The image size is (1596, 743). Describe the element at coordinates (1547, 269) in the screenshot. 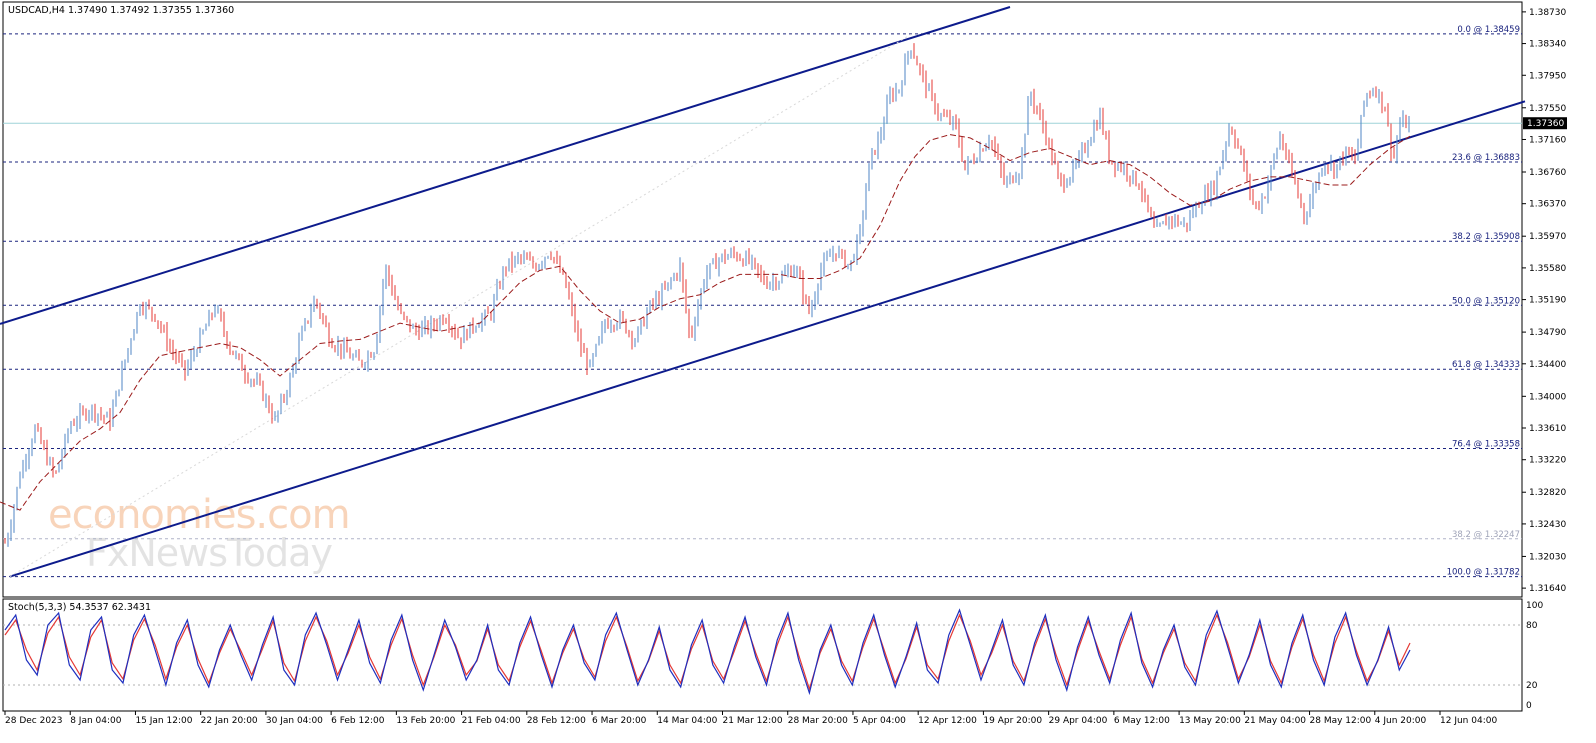

I see `y-tick-label: 1.35580` at that location.